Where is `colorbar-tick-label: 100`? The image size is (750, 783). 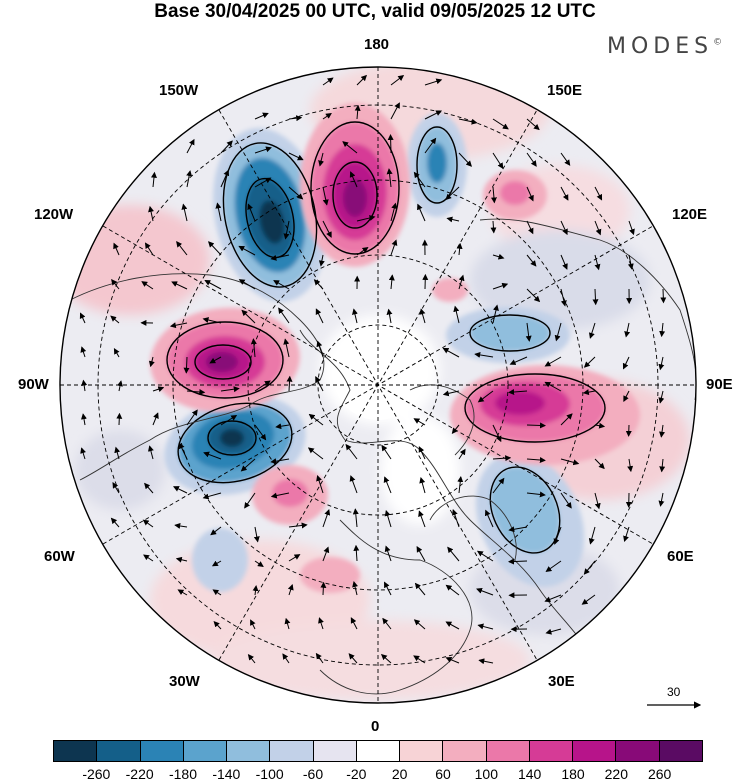 colorbar-tick-label: 100 is located at coordinates (486, 774).